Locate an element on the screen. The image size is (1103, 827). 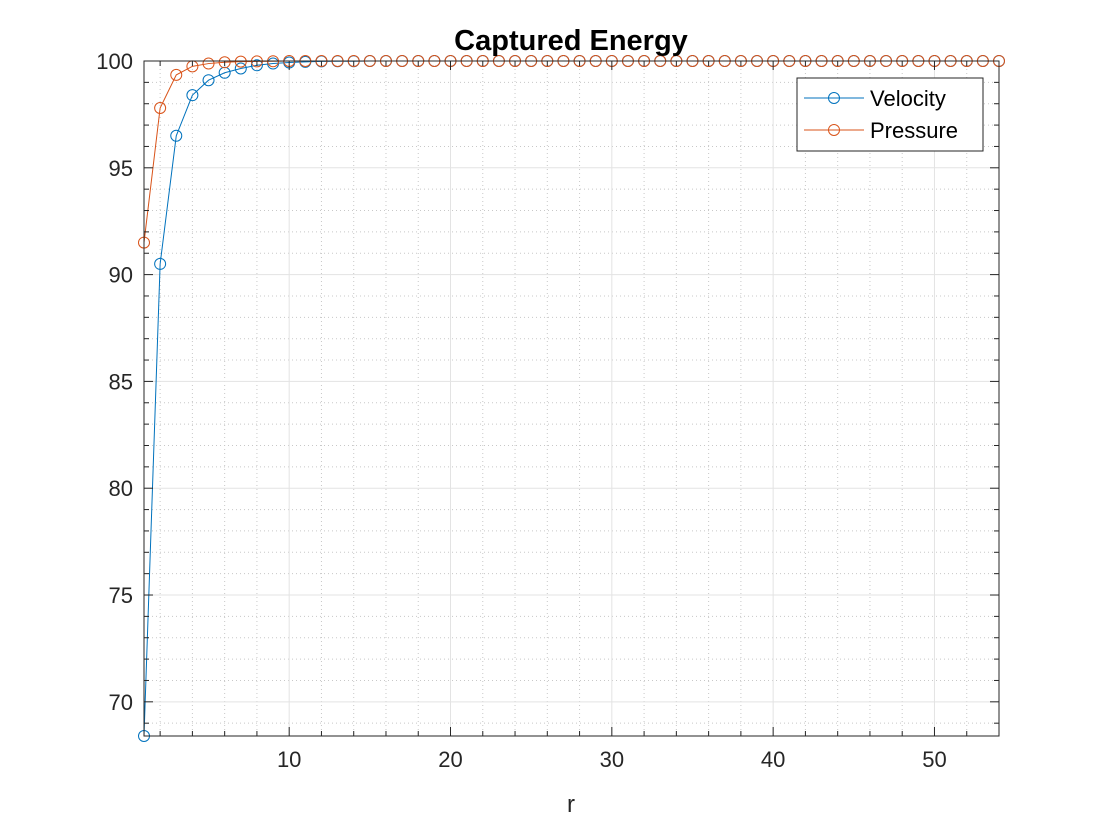
x-axis-label: r is located at coordinates (571, 804).